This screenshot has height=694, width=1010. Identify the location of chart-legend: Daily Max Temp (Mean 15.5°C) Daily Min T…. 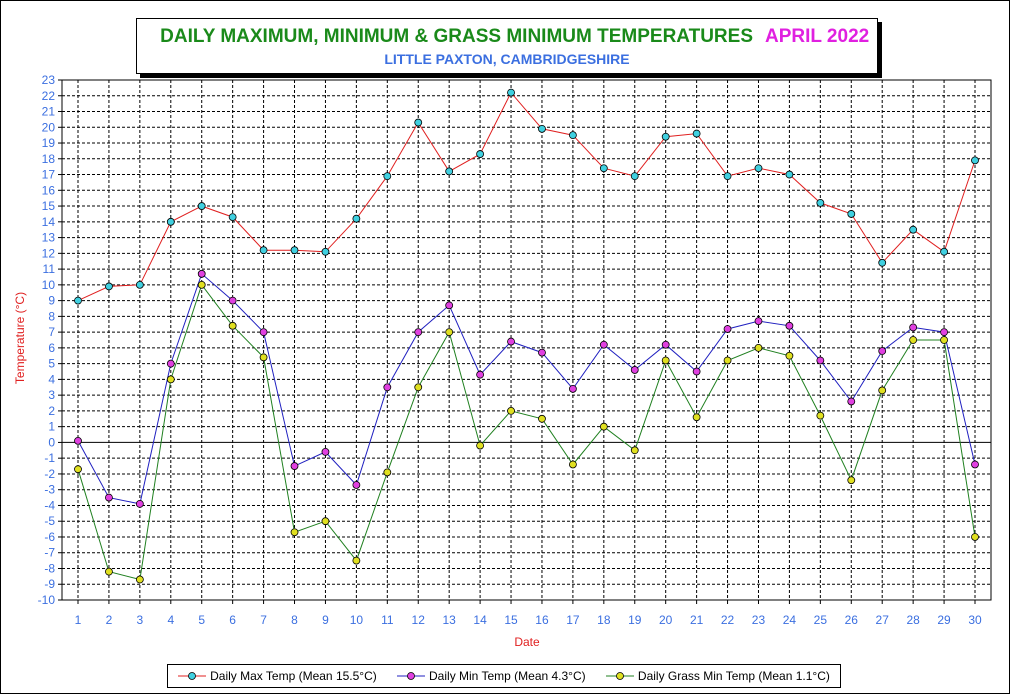
(504, 676).